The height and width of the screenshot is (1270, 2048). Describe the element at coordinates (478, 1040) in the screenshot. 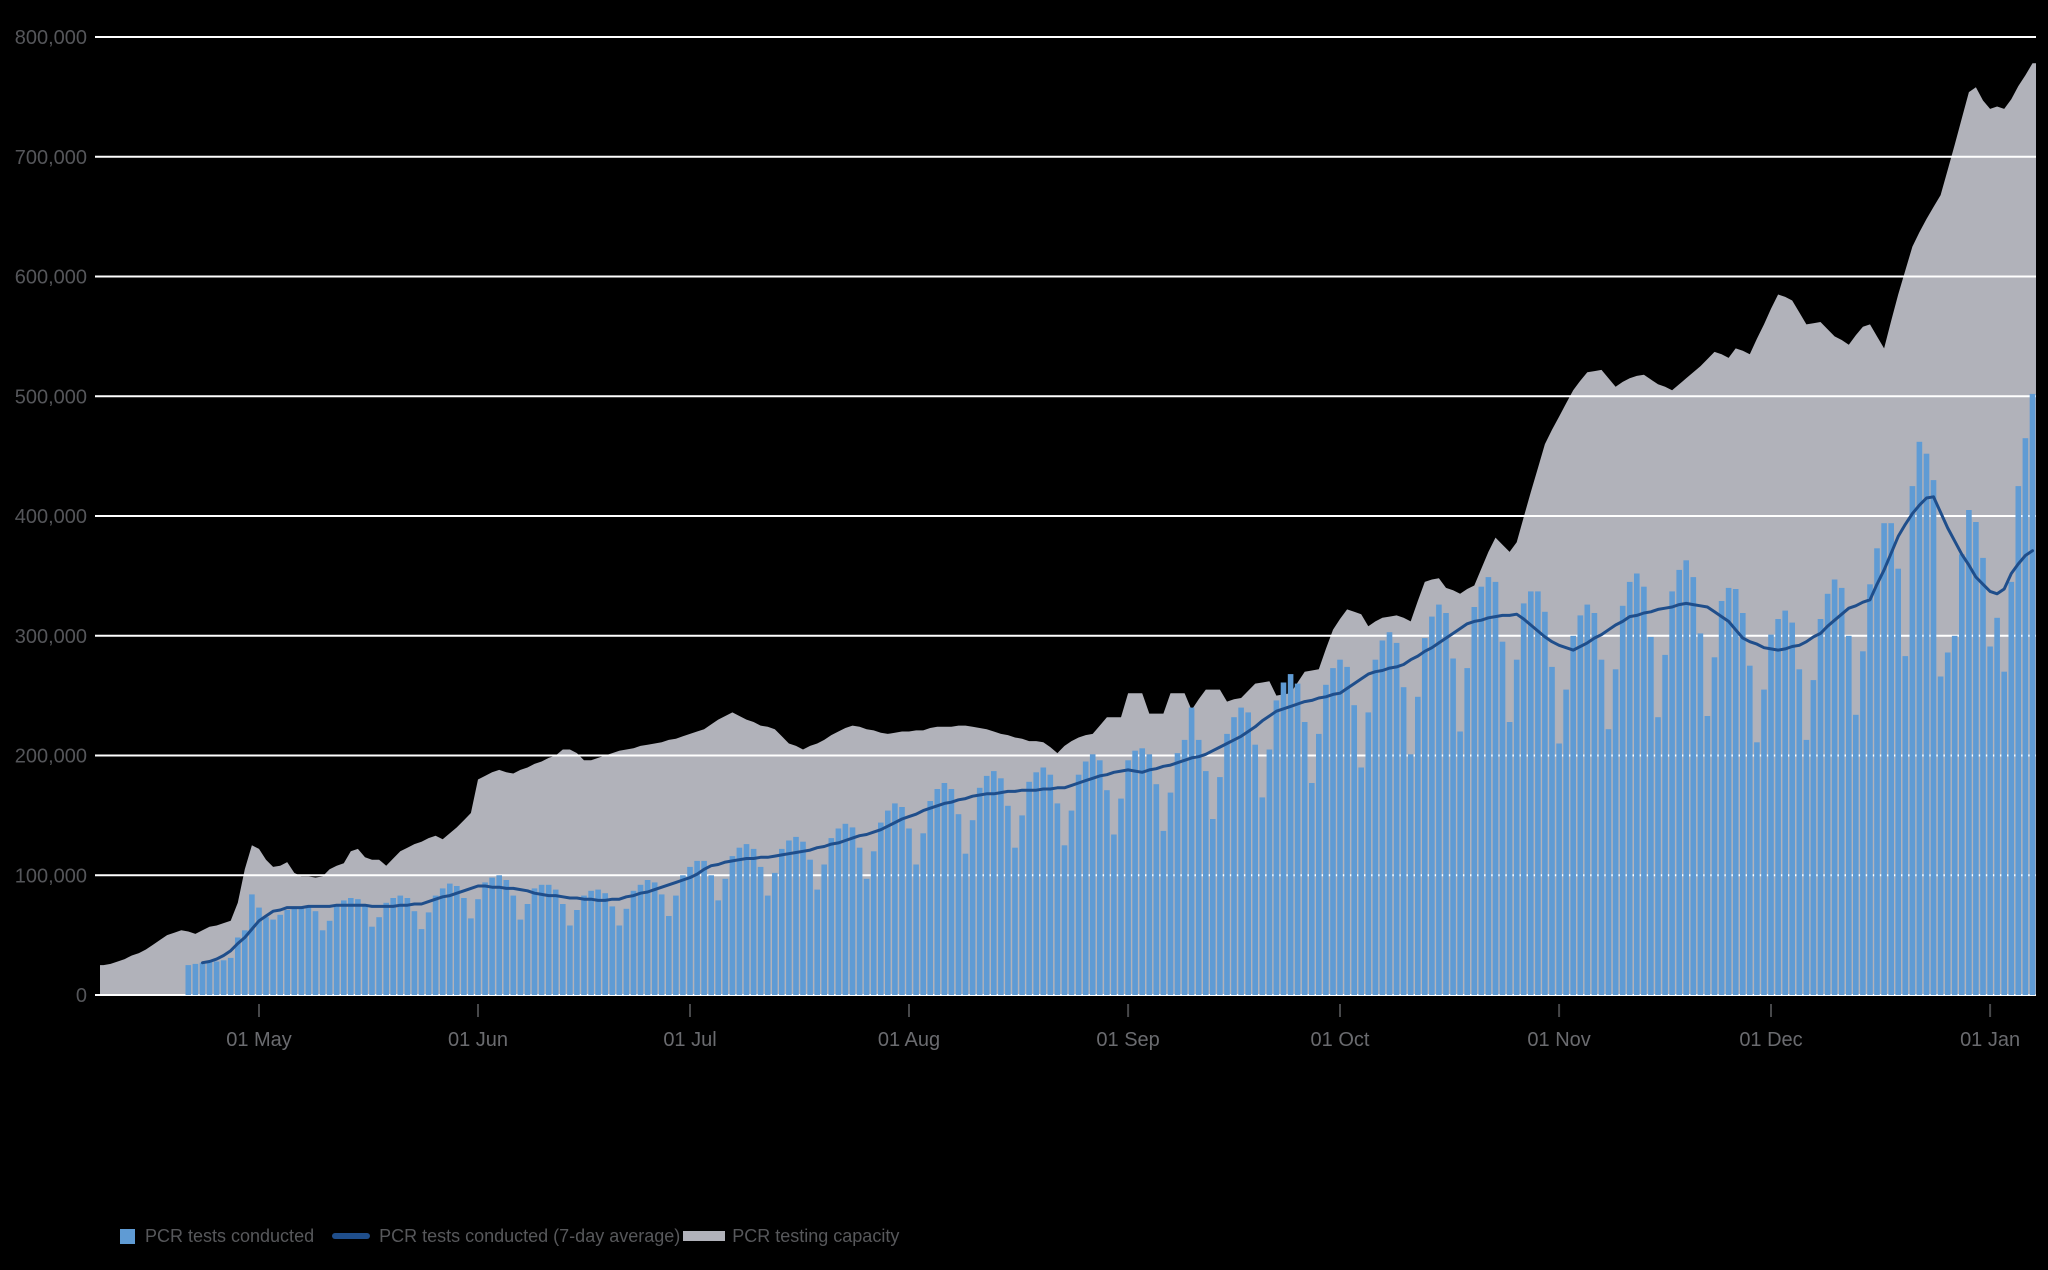

I see `x-axis-label: 01 Jun` at that location.